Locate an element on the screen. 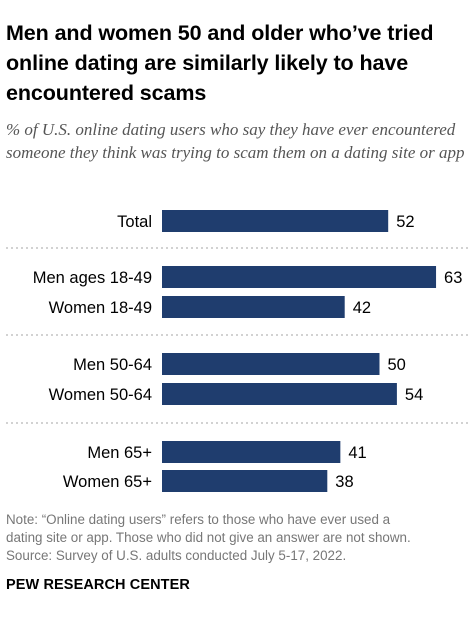  category-label: Women 65+ is located at coordinates (107, 482).